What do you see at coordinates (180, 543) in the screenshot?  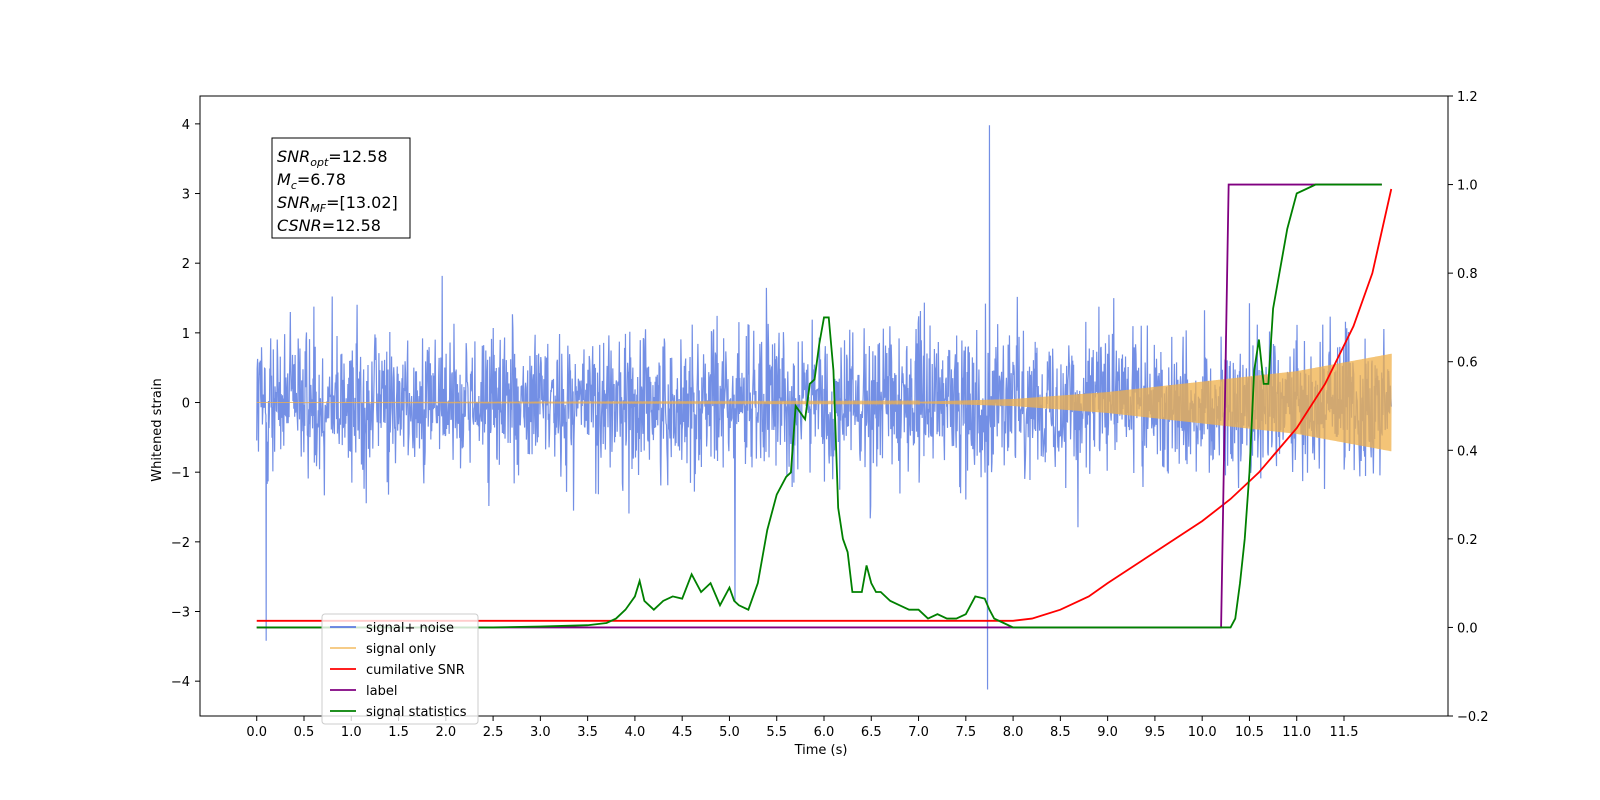 I see `y-left-tick-label: −2` at bounding box center [180, 543].